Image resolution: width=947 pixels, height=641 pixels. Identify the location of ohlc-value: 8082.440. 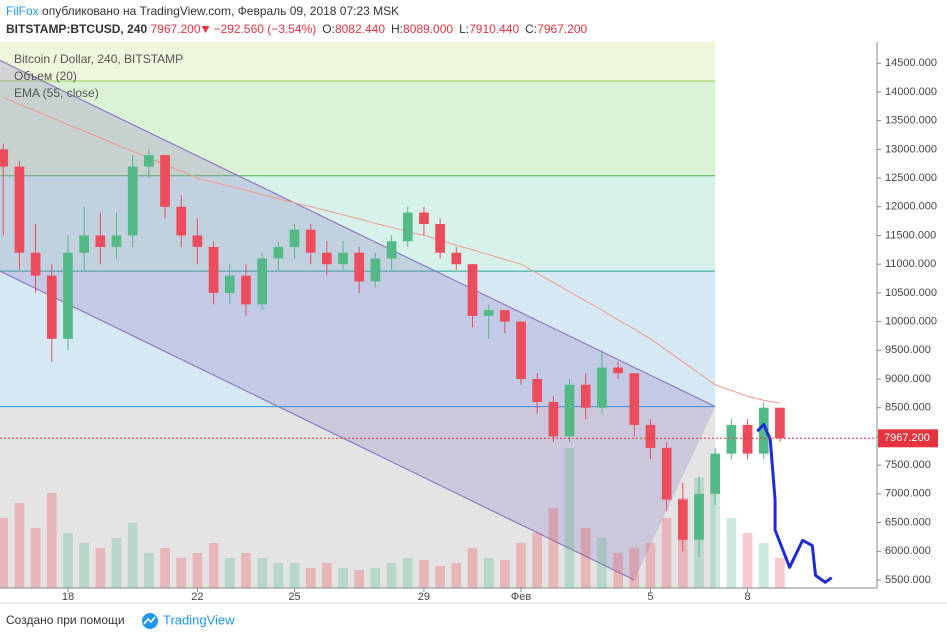
(360, 29).